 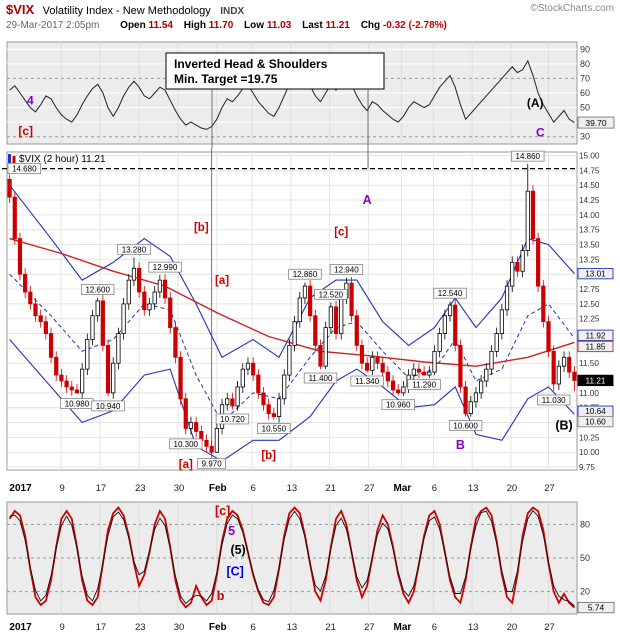 I want to click on x-axis-label: 17, so click(x=101, y=488).